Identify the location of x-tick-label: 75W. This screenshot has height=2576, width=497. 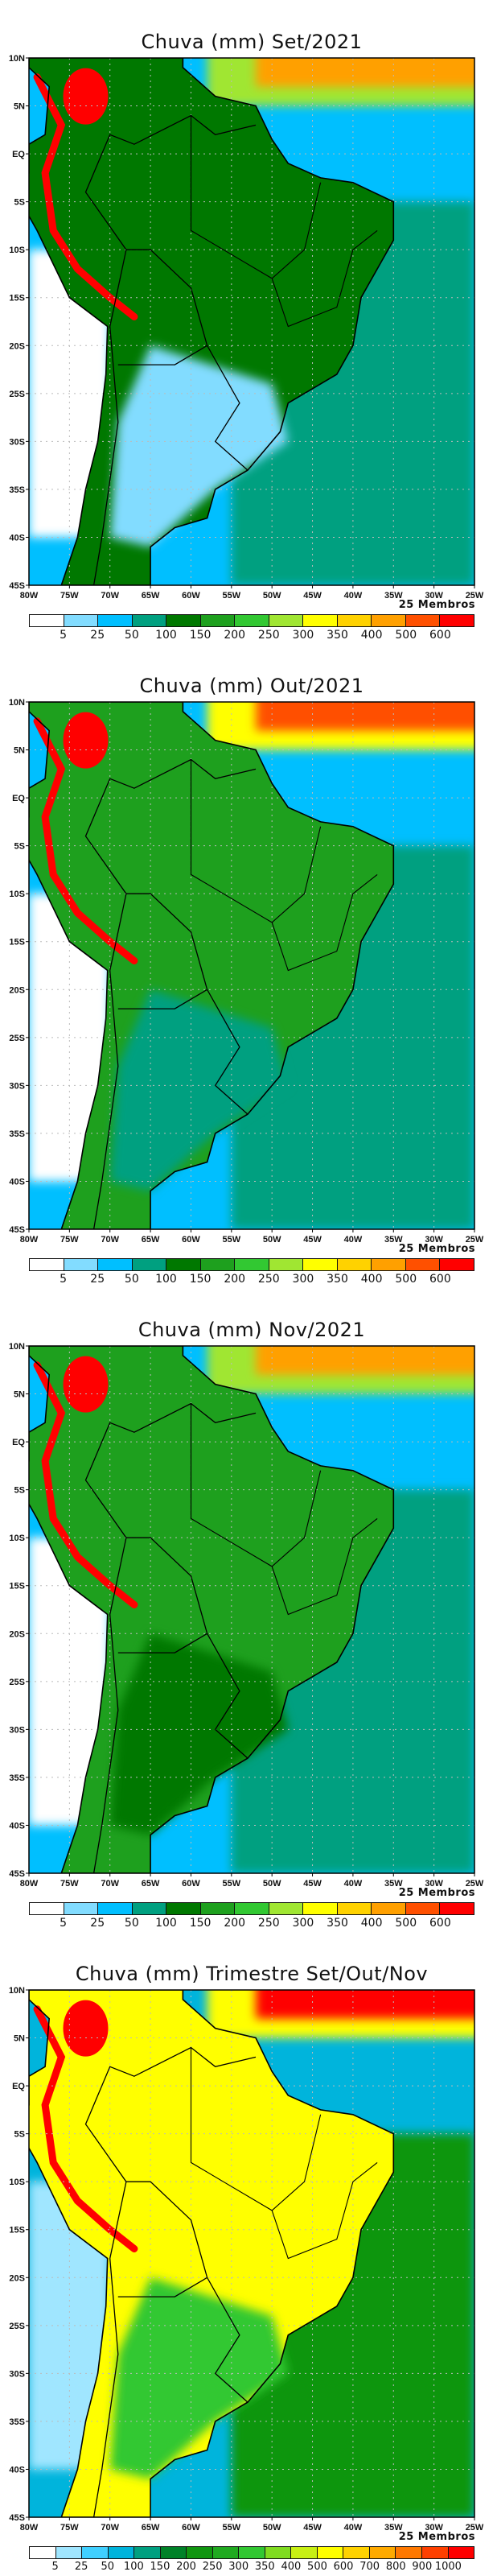
(69, 2528).